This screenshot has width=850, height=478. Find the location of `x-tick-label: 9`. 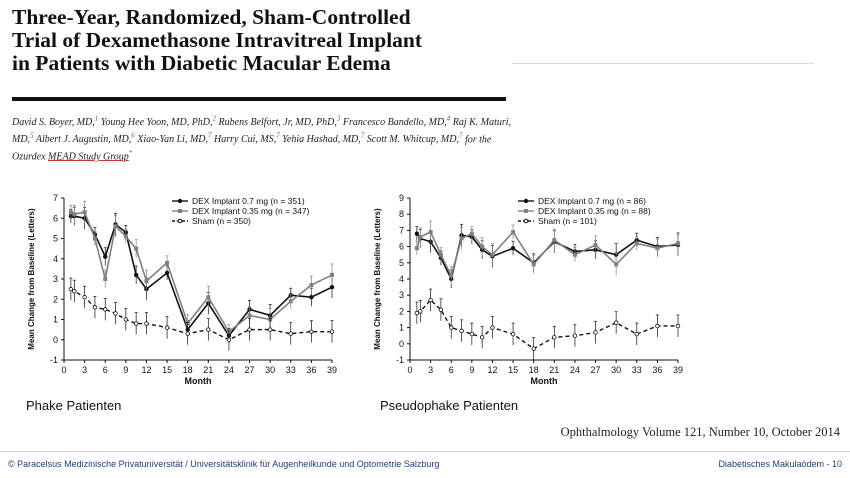

x-tick-label: 9 is located at coordinates (125, 370).